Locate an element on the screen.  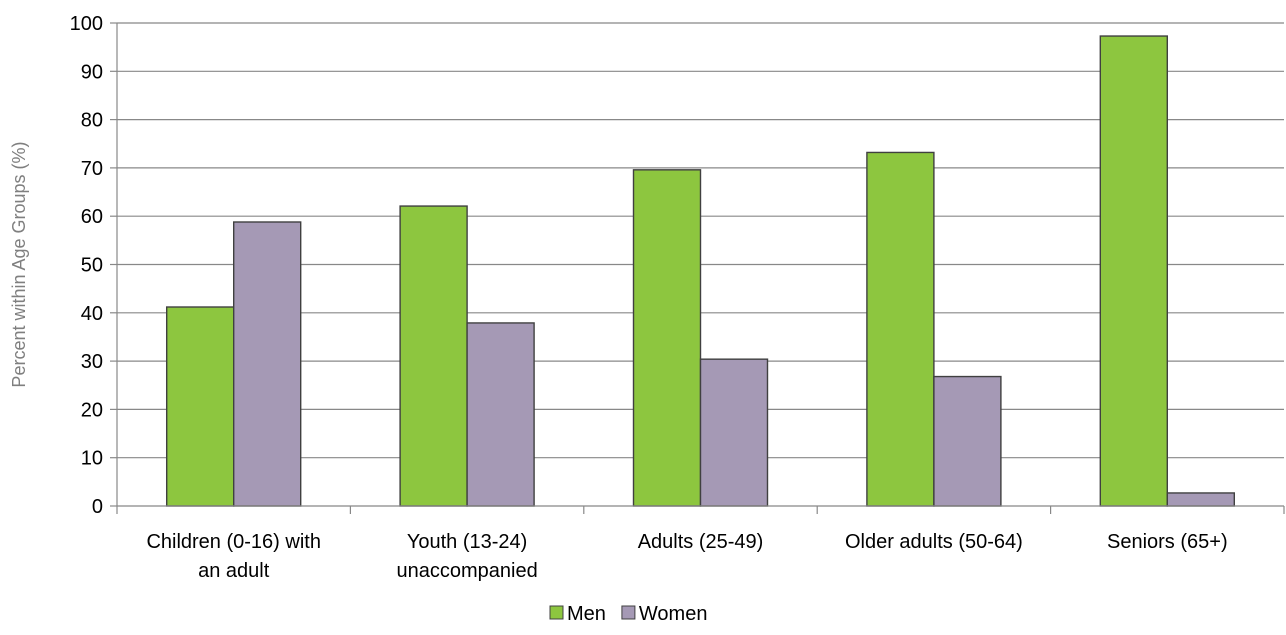
y-axis-ticks: 0 10 20 30 40 50 60 70 80 90 100 is located at coordinates (93, 265).